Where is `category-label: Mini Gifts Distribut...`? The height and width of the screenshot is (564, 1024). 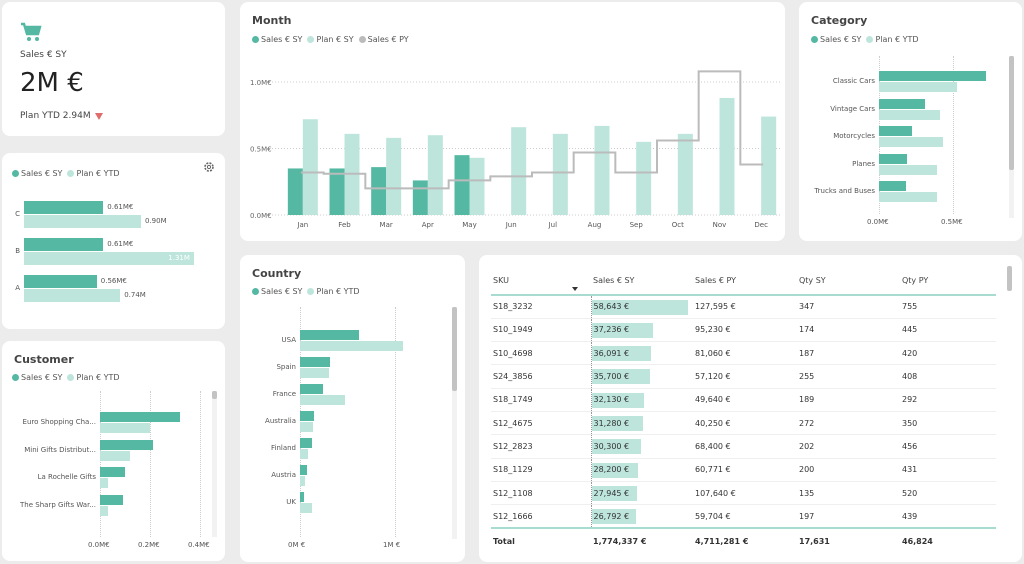
category-label: Mini Gifts Distribut... is located at coordinates (60, 449).